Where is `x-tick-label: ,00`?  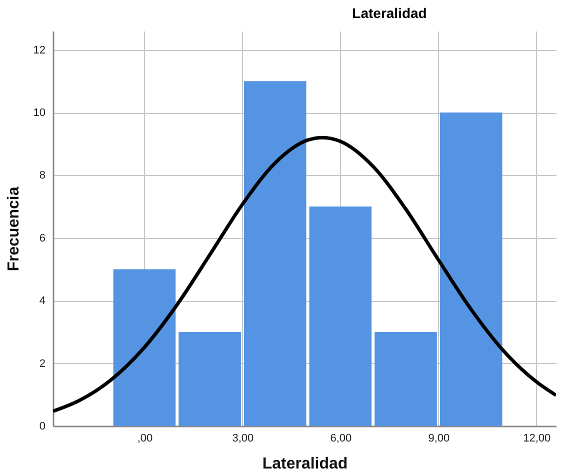
x-tick-label: ,00 is located at coordinates (145, 438).